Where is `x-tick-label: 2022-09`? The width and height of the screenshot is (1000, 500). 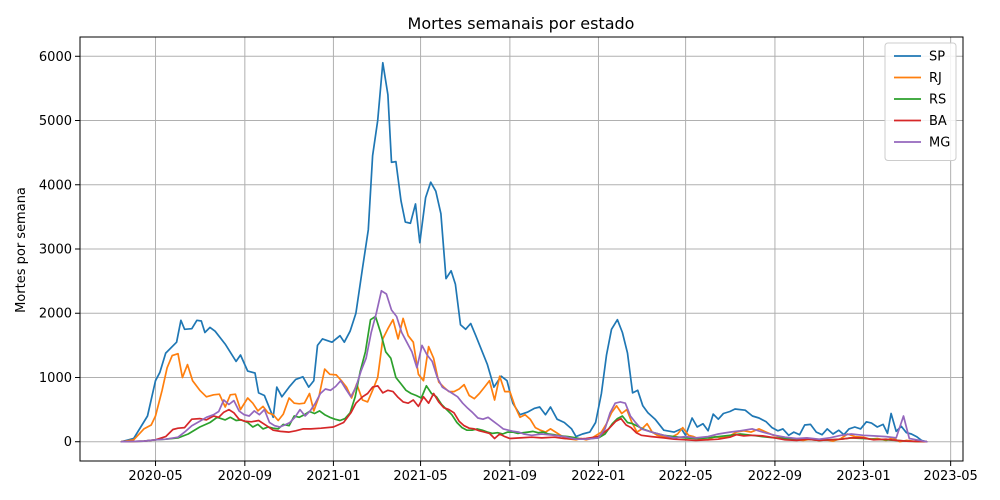 x-tick-label: 2022-09 is located at coordinates (775, 476).